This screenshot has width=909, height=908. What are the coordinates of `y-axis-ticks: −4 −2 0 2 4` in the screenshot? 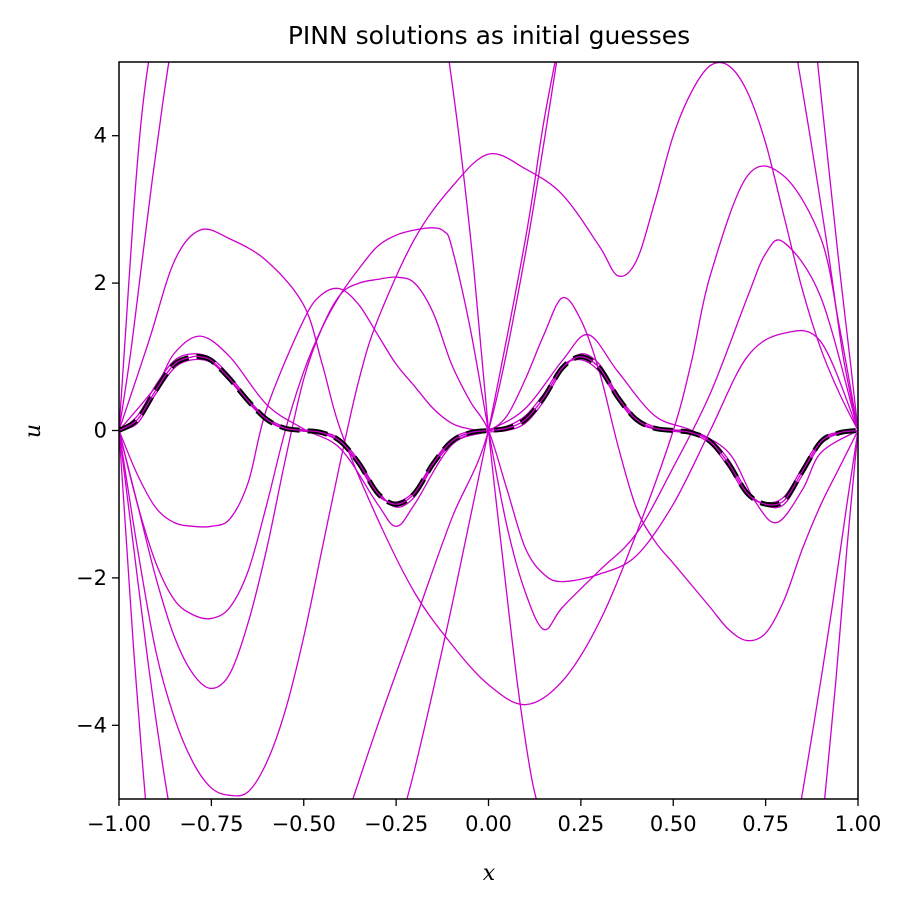 It's located at (97, 430).